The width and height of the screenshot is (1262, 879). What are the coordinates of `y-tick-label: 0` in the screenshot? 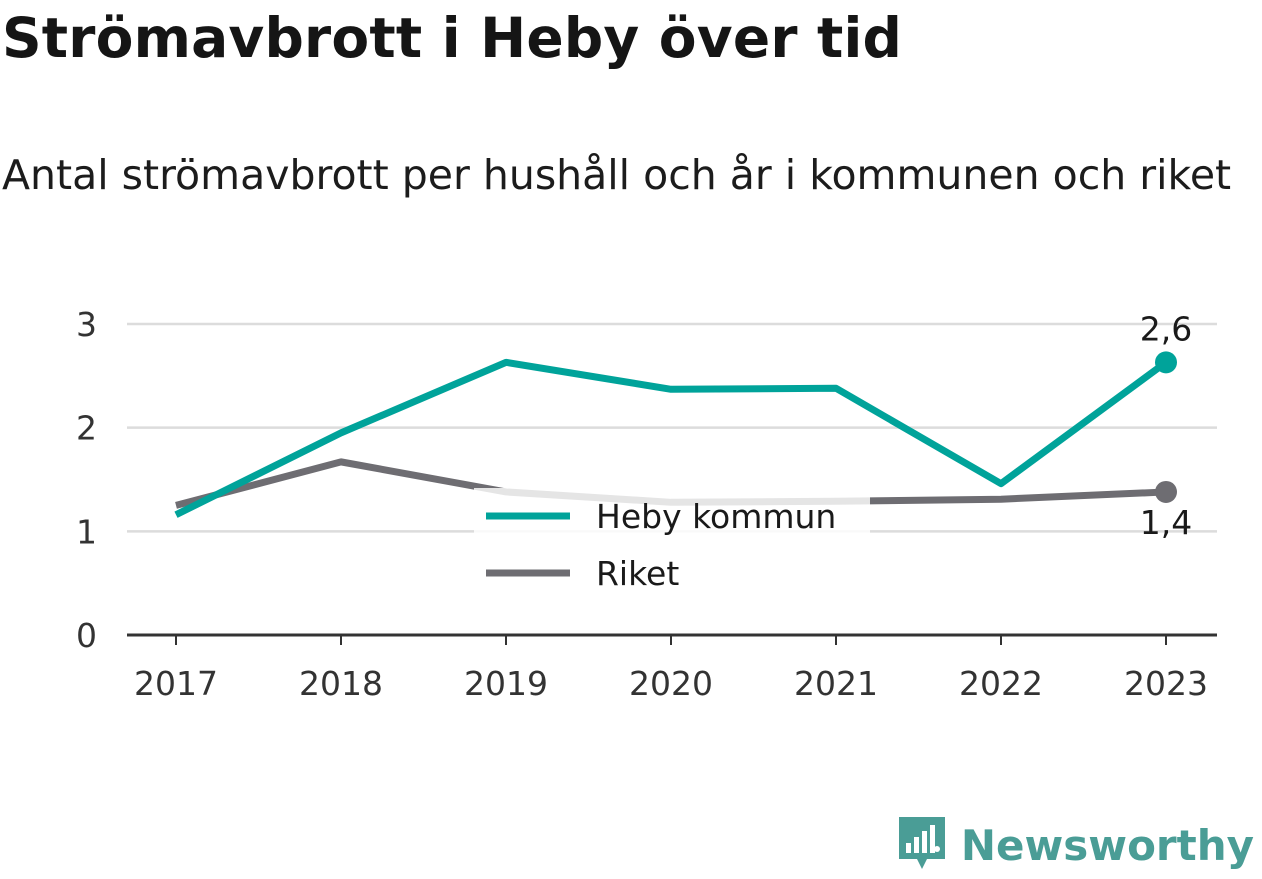 It's located at (86, 635).